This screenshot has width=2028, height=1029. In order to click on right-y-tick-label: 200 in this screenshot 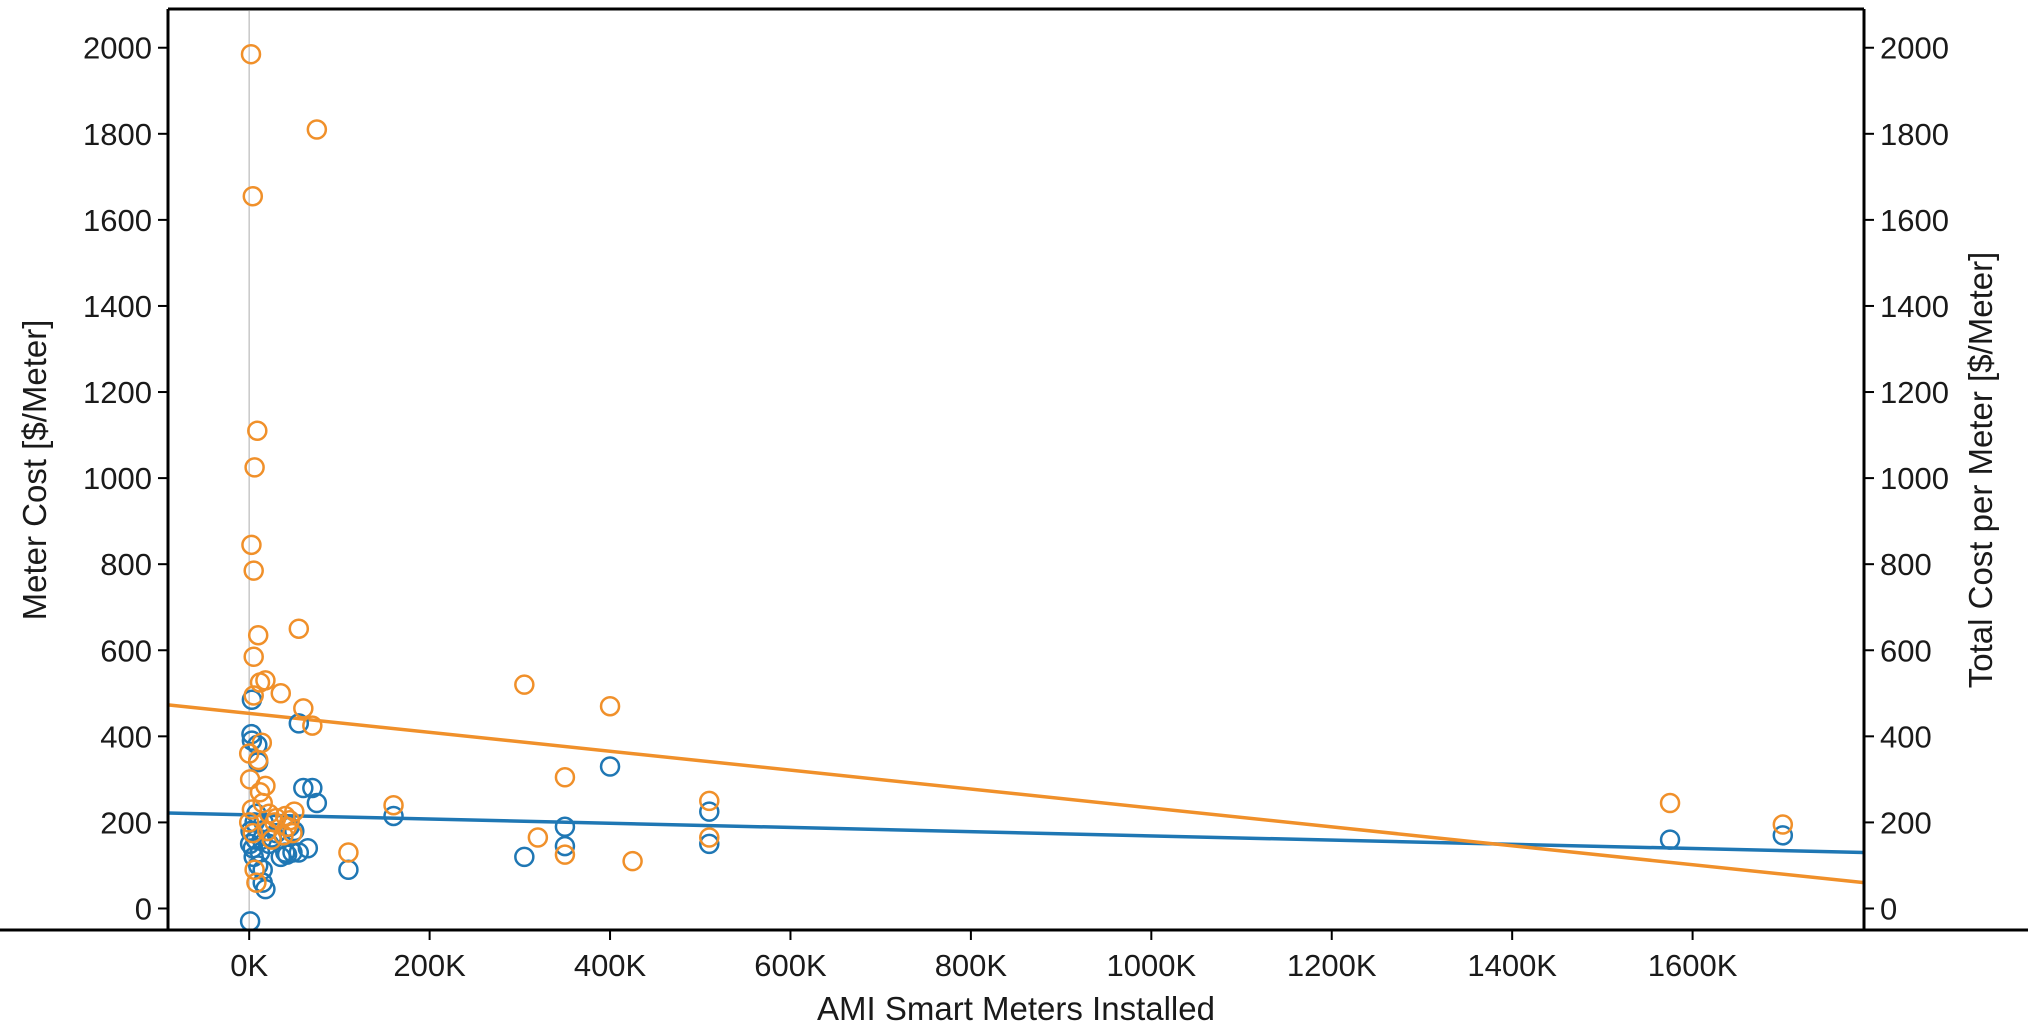, I will do `click(1906, 822)`.